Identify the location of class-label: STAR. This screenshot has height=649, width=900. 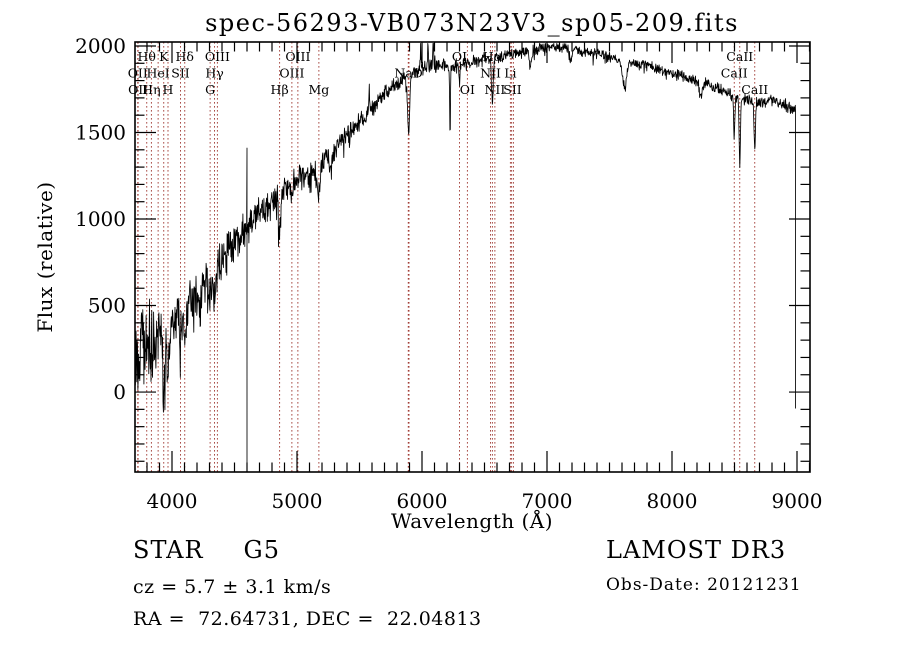
(168, 550).